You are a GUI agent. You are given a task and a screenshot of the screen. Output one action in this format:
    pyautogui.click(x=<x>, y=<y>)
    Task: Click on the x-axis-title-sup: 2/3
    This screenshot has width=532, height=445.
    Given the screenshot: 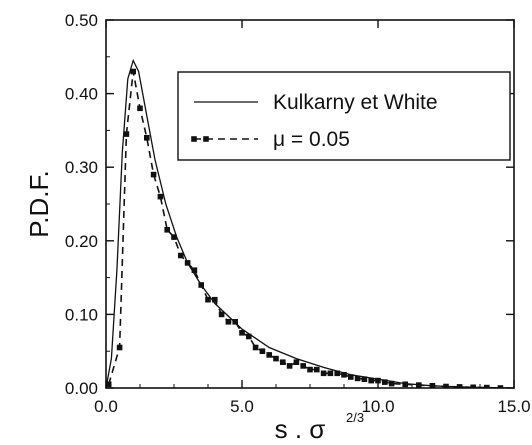 What is the action you would take?
    pyautogui.click(x=355, y=417)
    